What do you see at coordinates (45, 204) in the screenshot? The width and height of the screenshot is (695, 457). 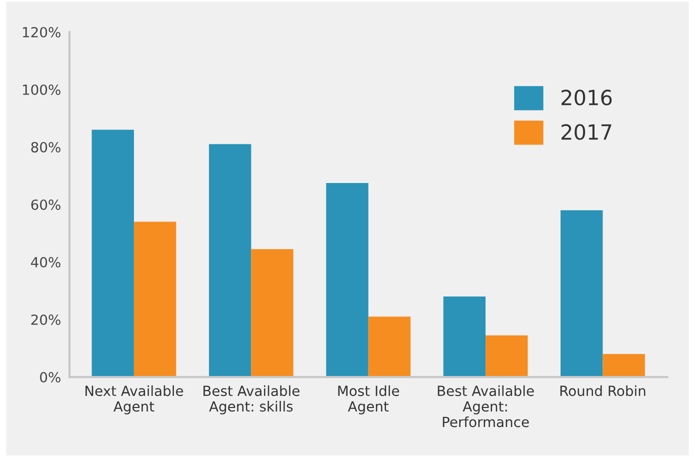 I see `y-tick-label: 60%` at bounding box center [45, 204].